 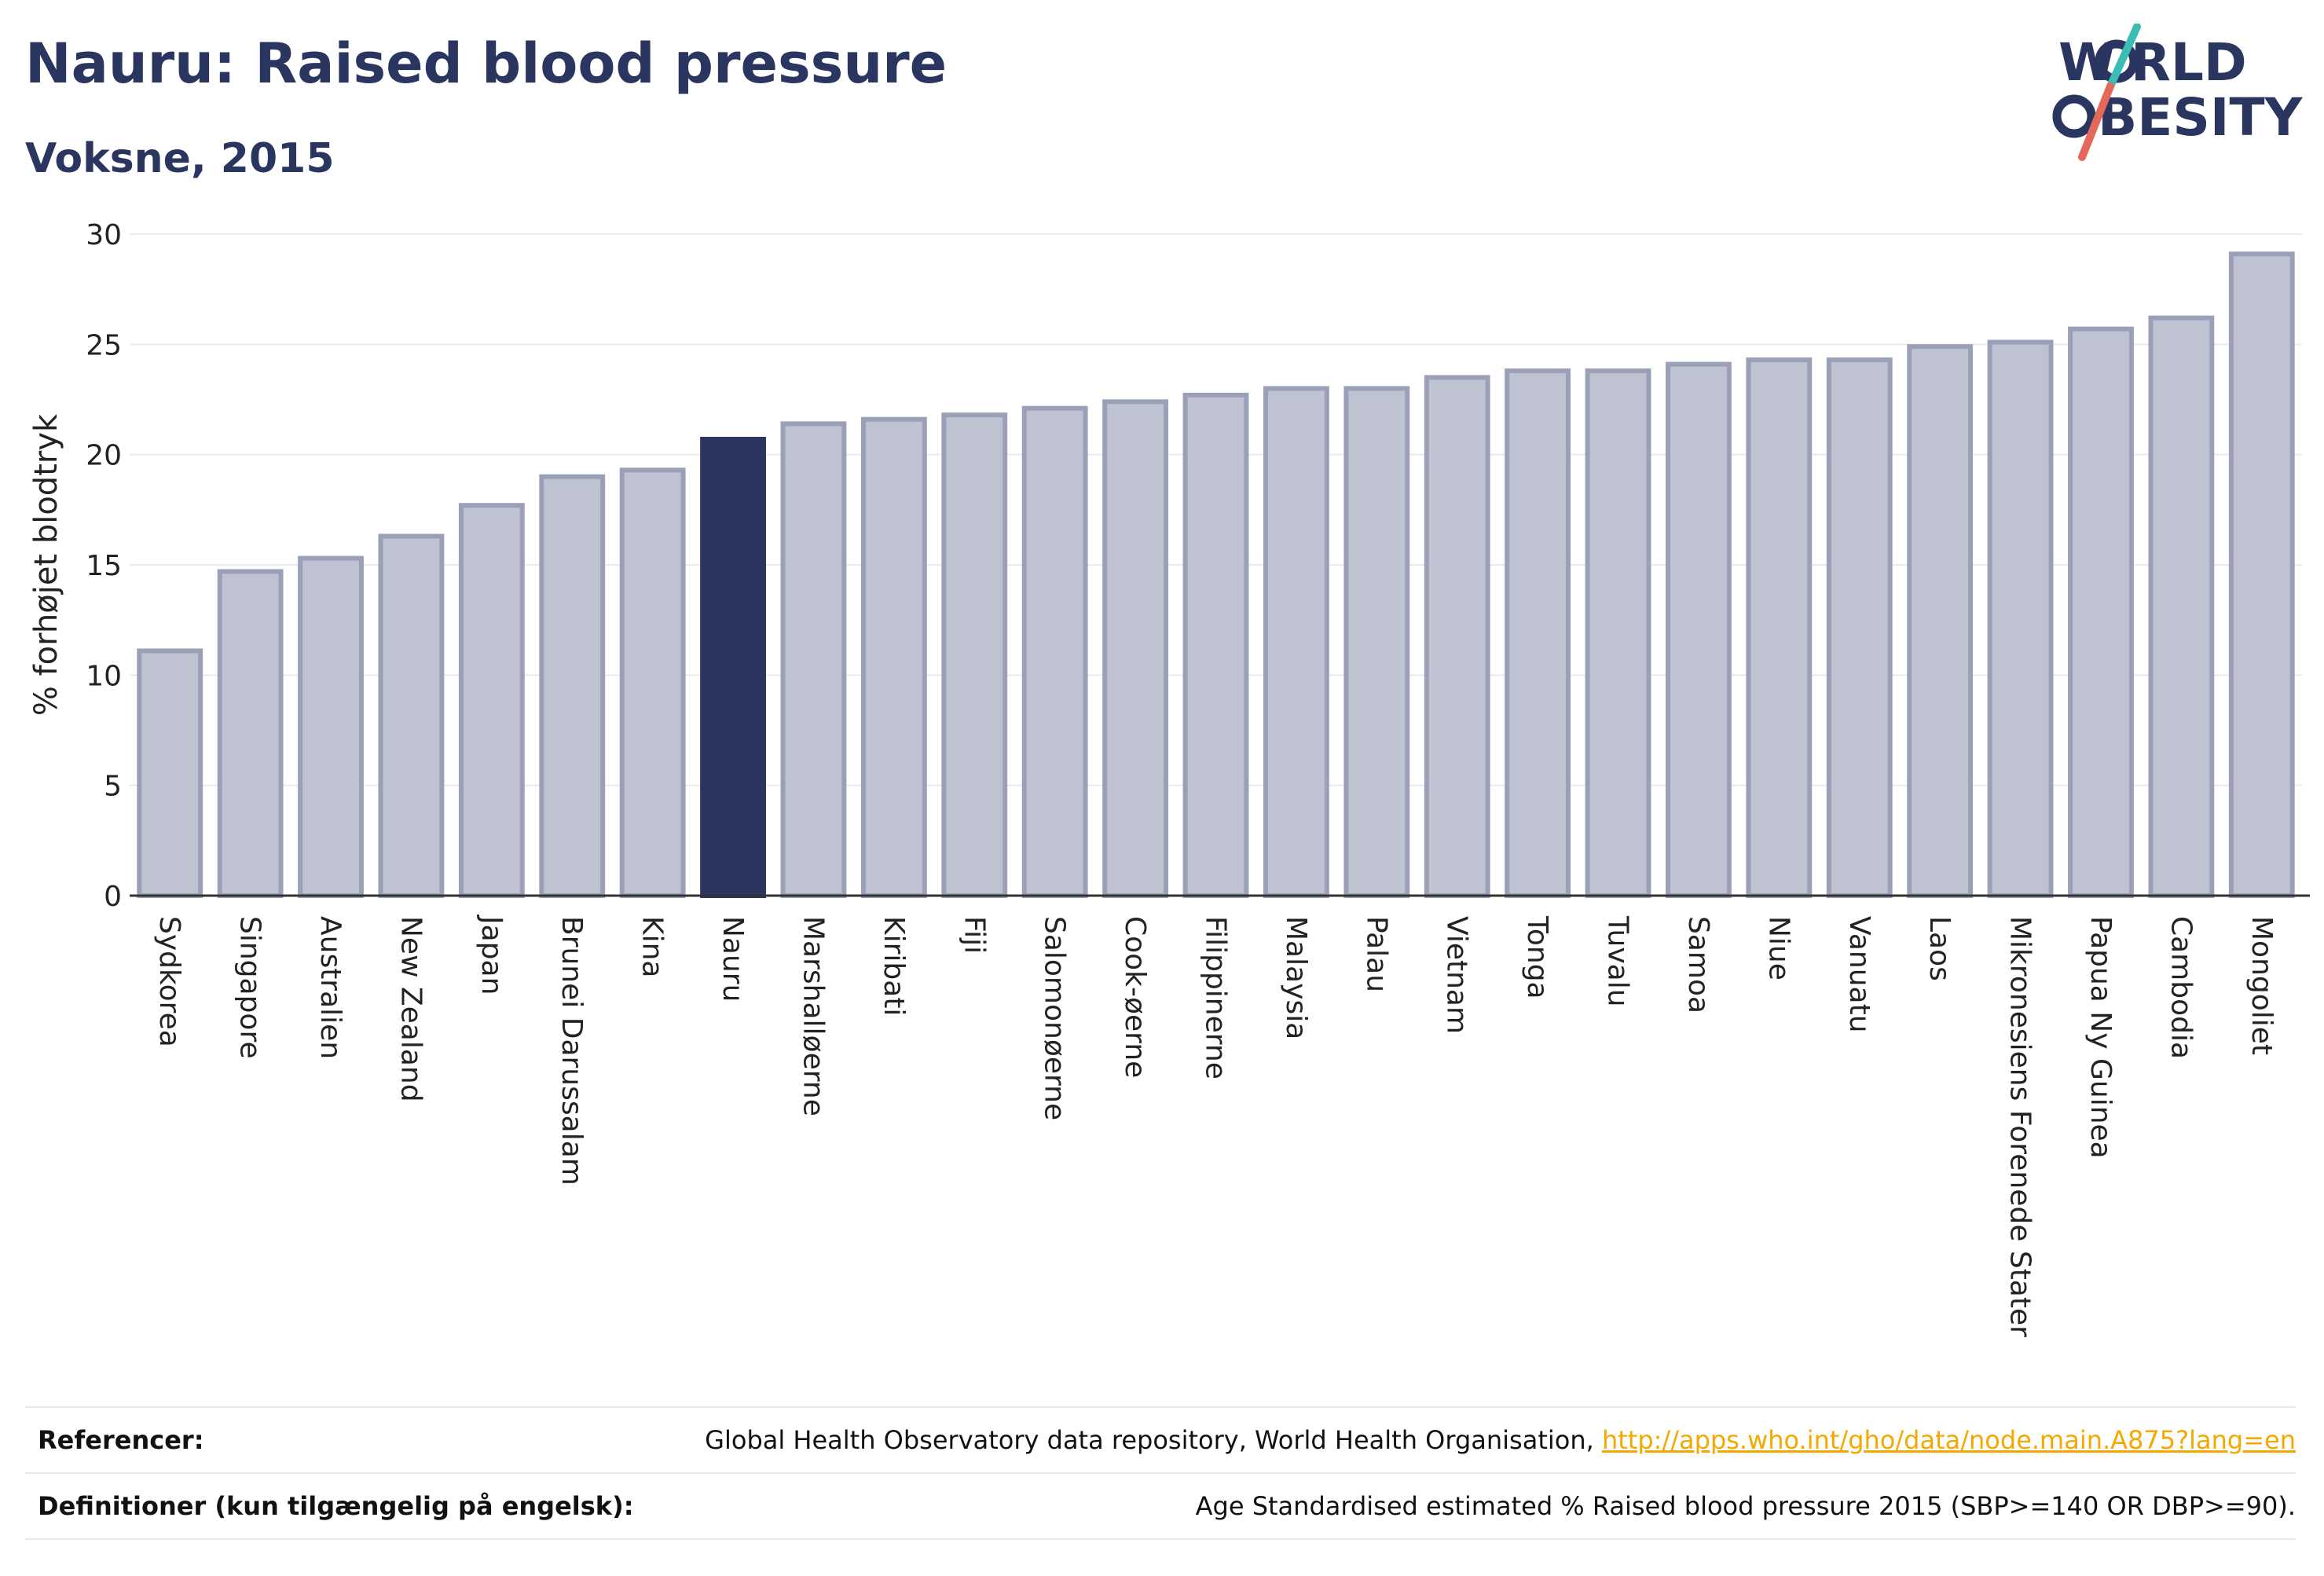 I want to click on y-tick-label: 25, so click(x=104, y=345).